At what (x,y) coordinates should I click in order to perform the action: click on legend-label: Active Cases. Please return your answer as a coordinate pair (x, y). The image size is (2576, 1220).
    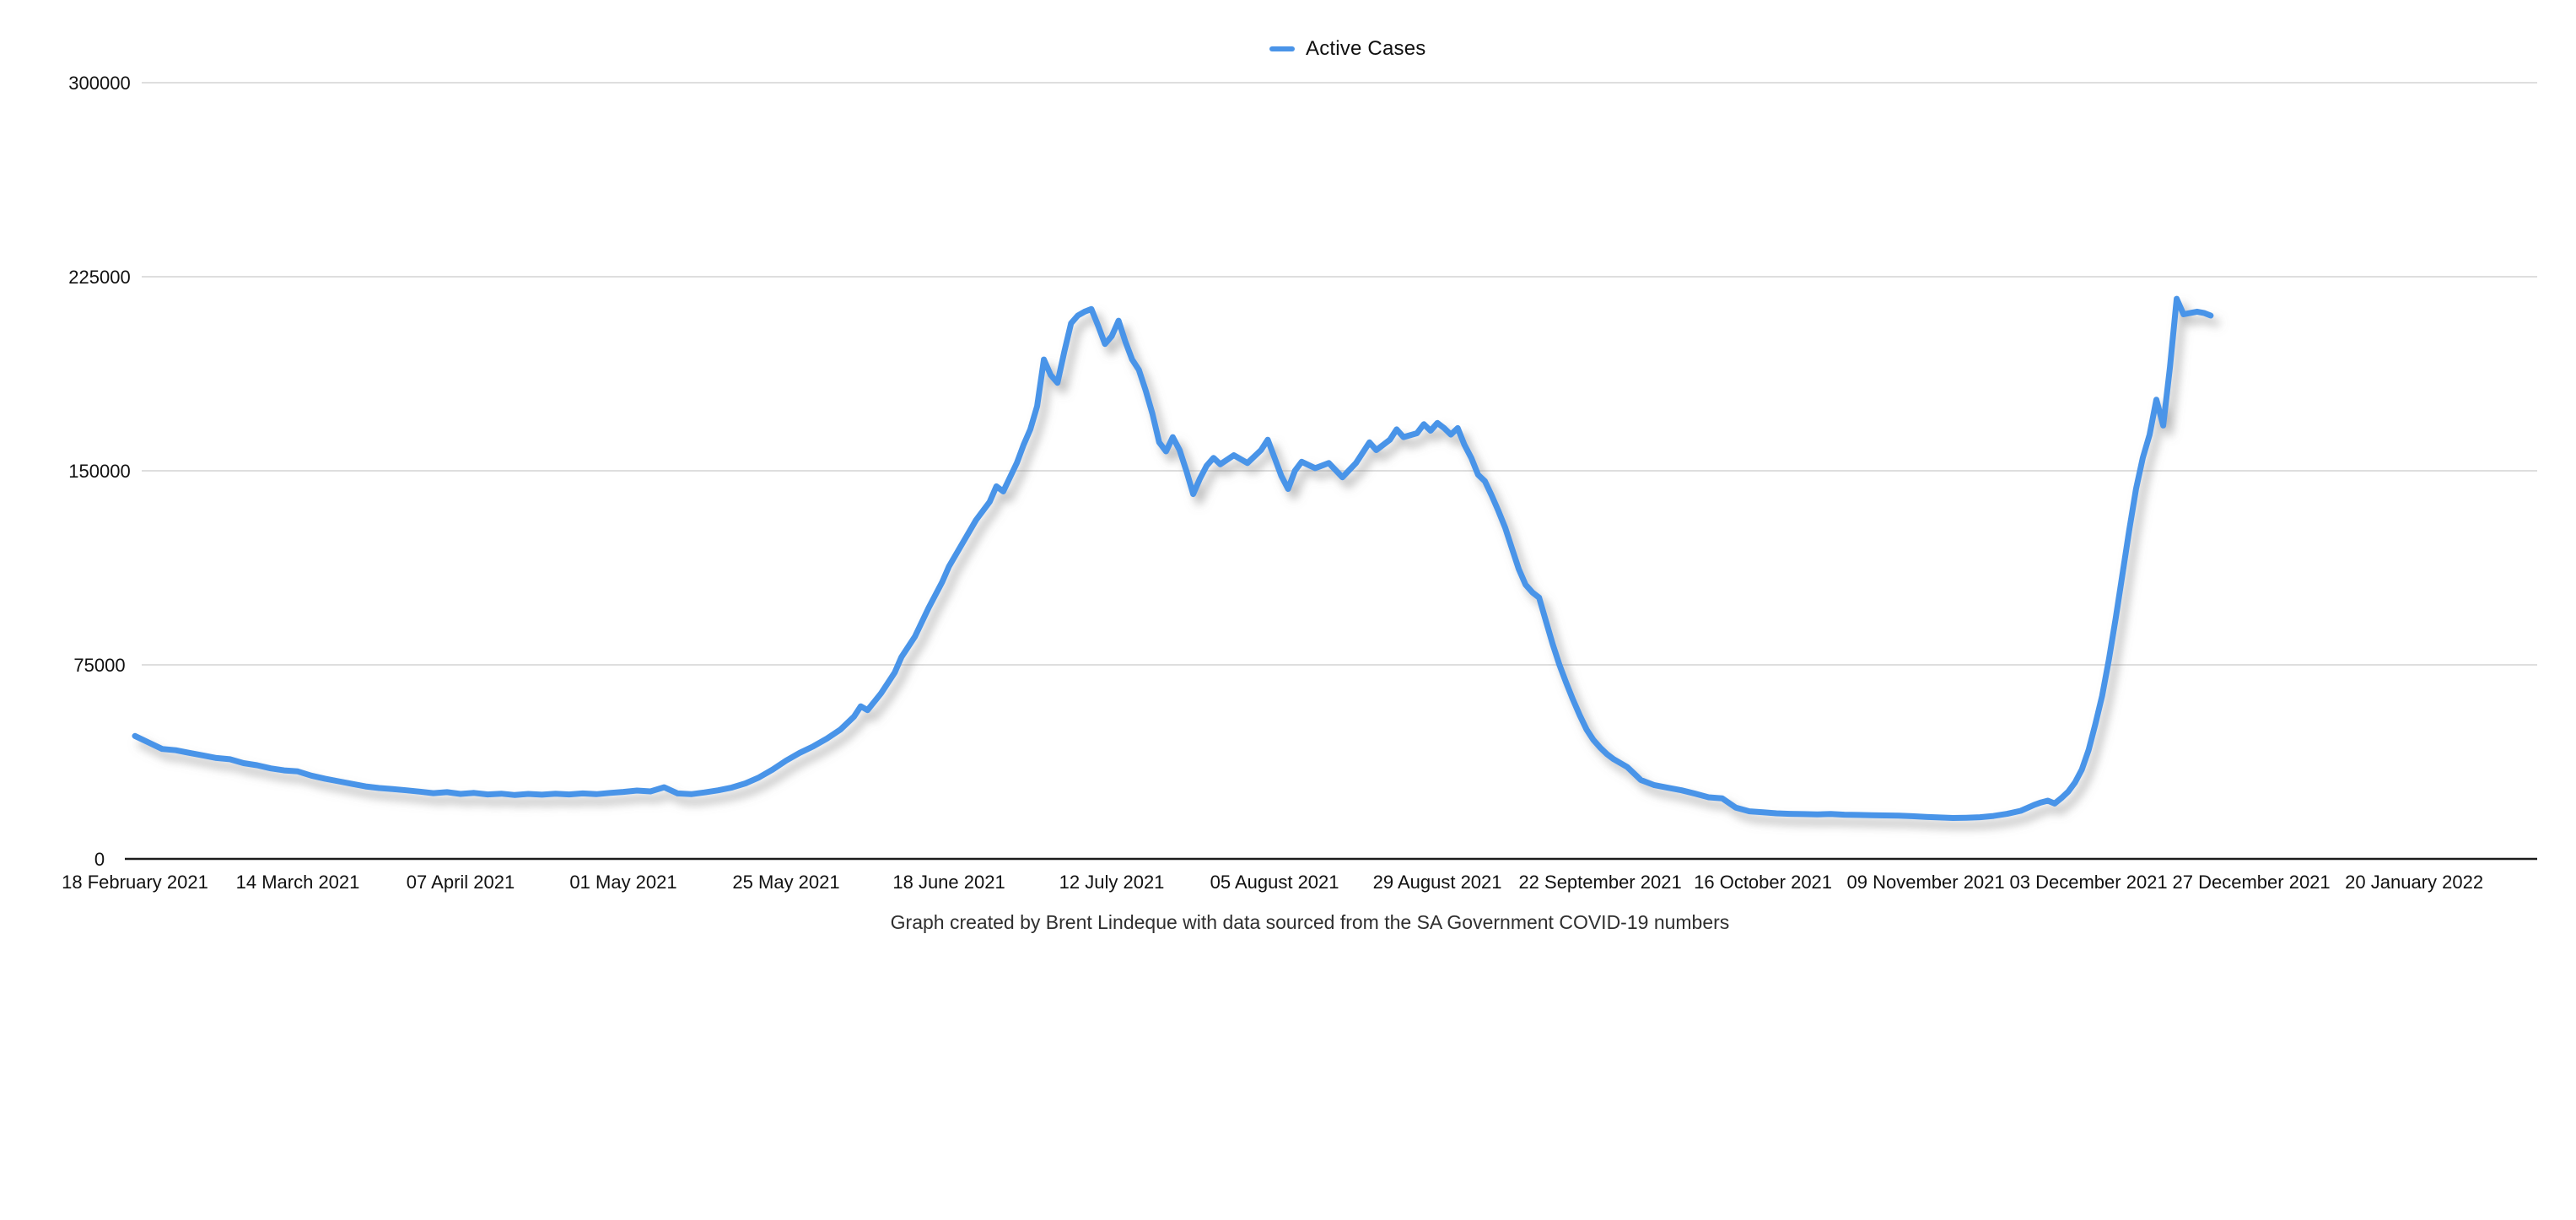
    Looking at the image, I should click on (1366, 48).